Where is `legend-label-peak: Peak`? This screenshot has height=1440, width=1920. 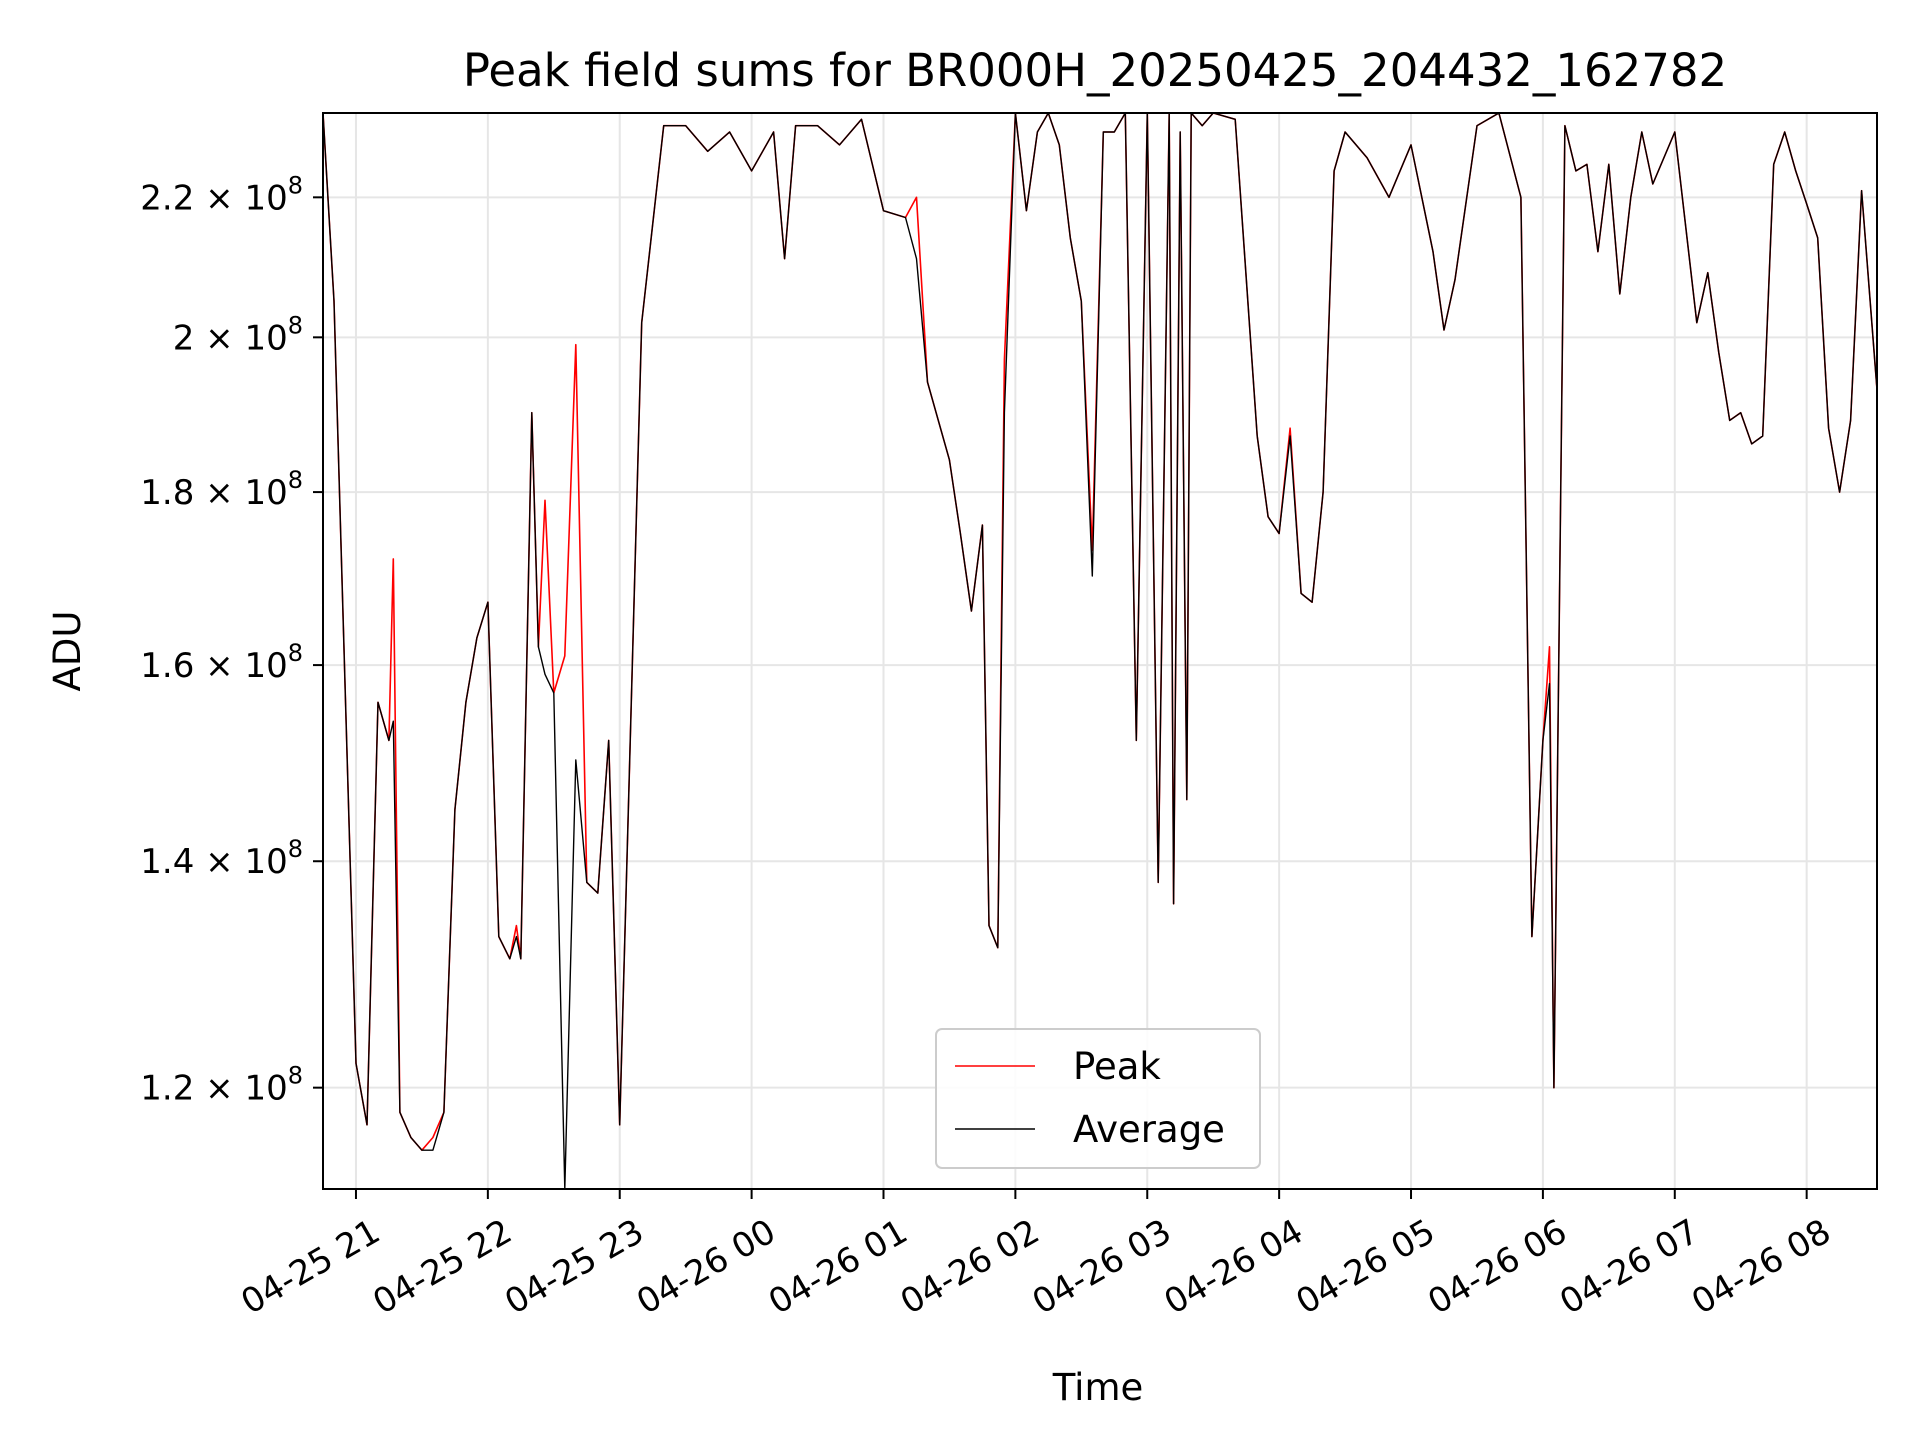
legend-label-peak: Peak is located at coordinates (1117, 1066).